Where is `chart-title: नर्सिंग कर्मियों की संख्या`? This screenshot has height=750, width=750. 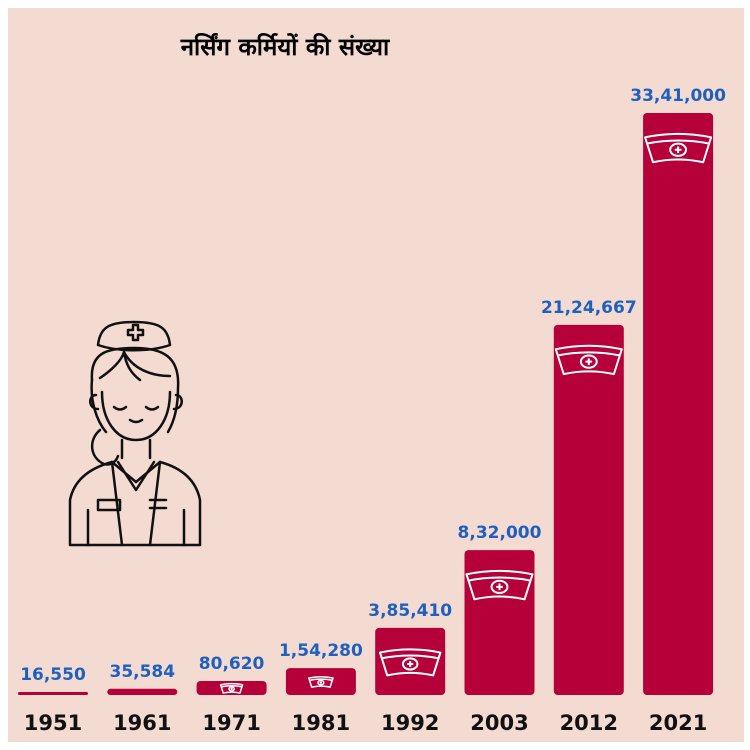
chart-title: नर्सिंग कर्मियों की संख्या is located at coordinates (285, 47).